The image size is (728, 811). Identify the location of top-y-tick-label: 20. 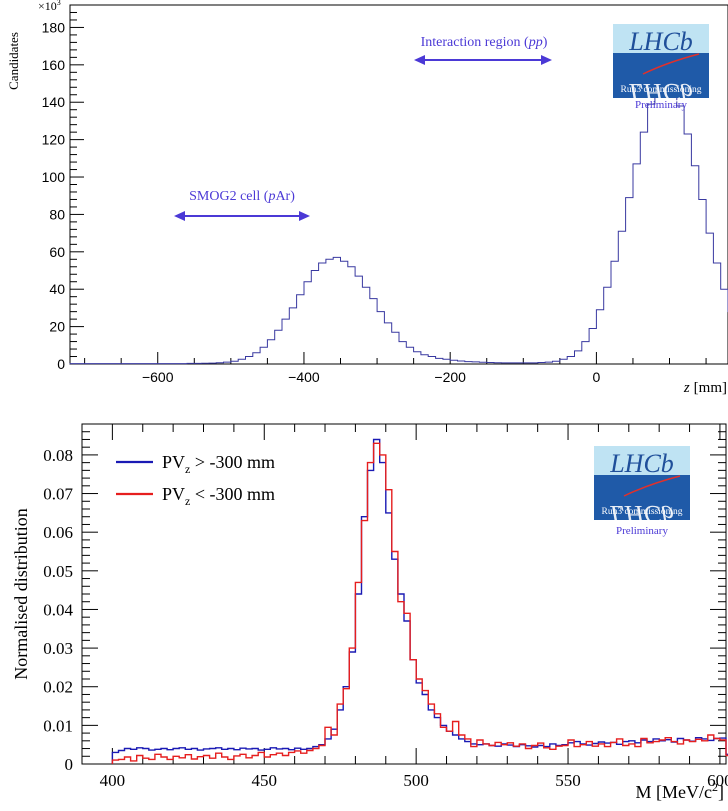
(57, 327).